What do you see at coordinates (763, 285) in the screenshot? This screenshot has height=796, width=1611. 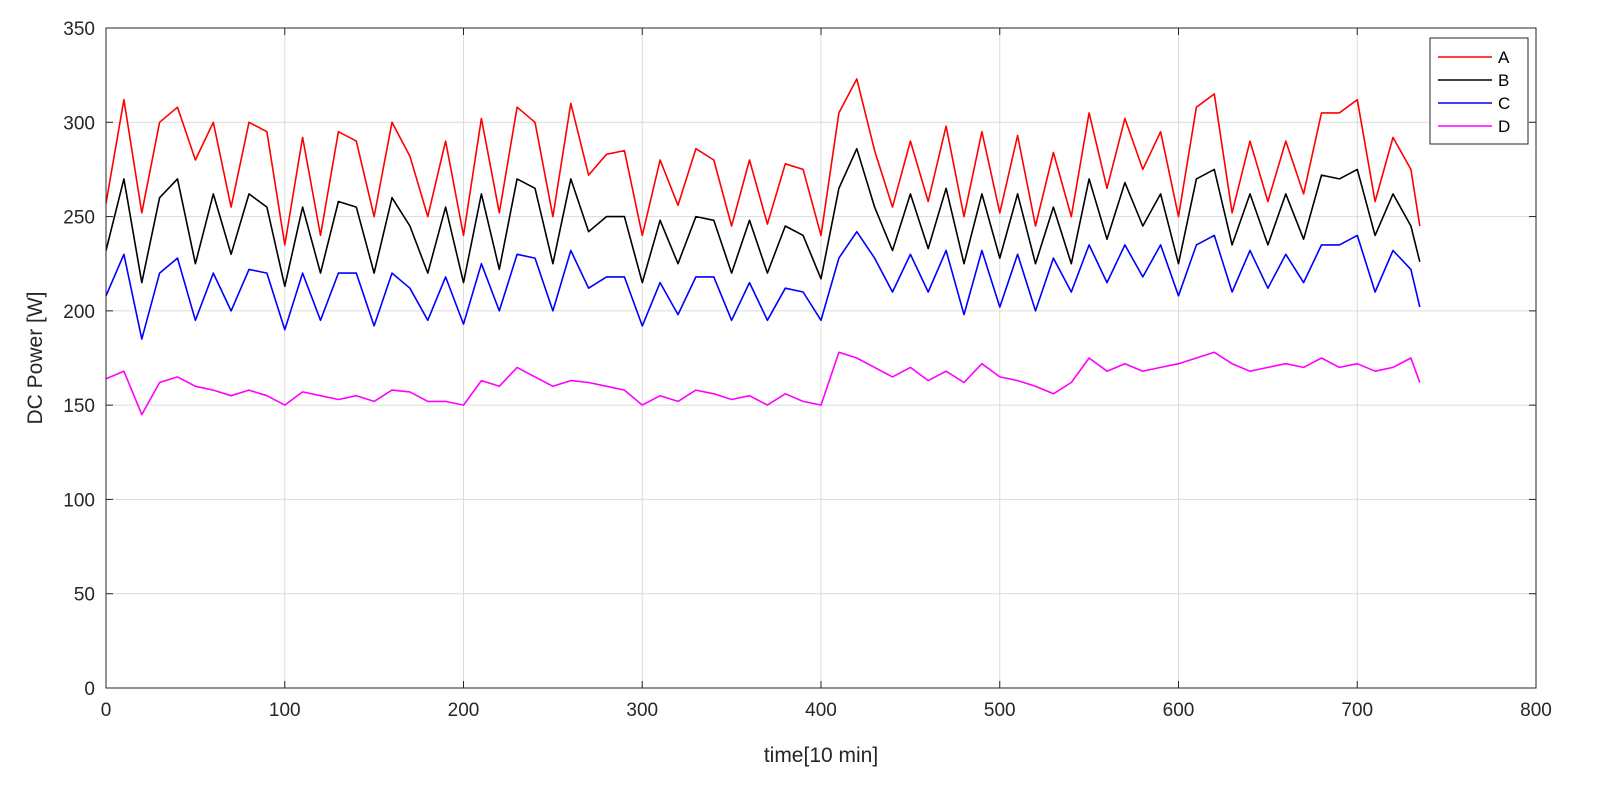 I see `series-line-C` at bounding box center [763, 285].